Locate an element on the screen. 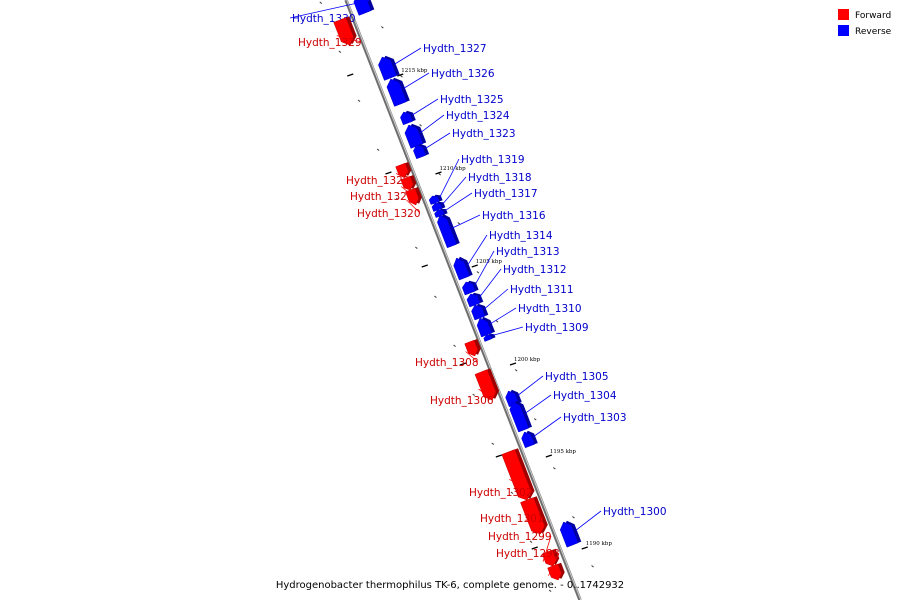 This screenshot has height=600, width=900. gene-hydth-1326: Hydth_1326 is located at coordinates (440, 87).